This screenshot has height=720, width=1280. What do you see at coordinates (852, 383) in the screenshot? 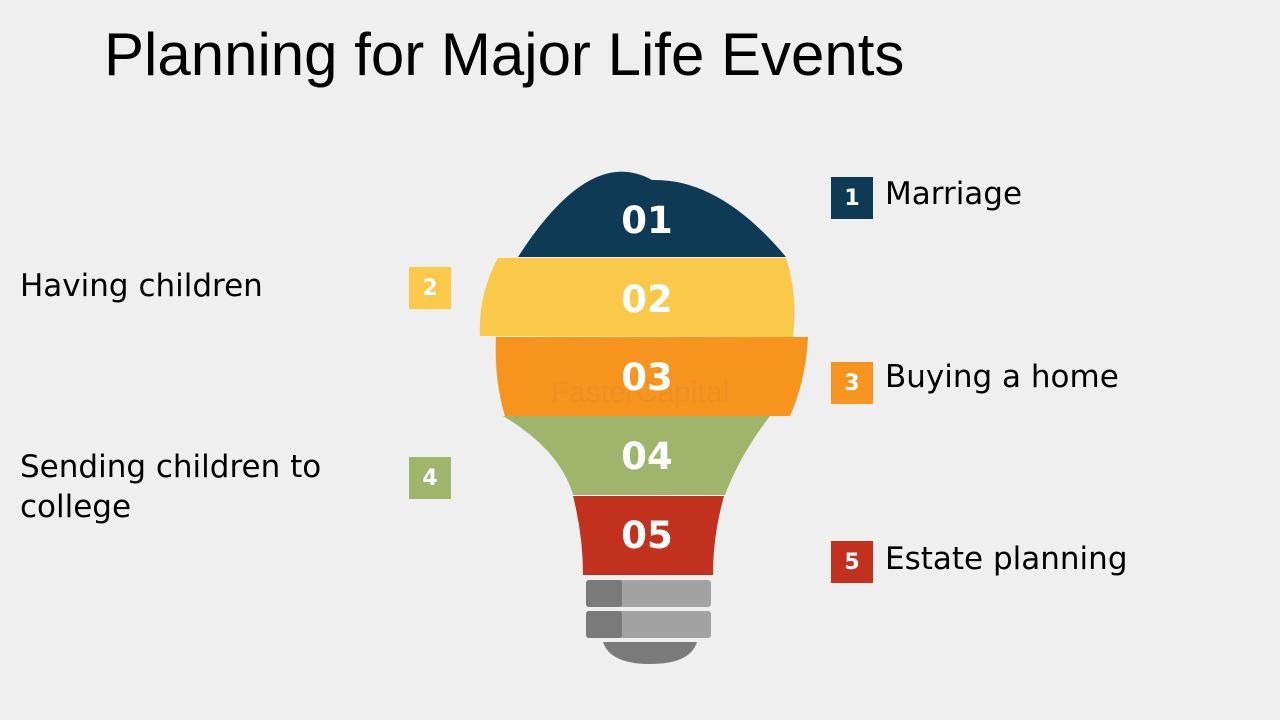
I see `badge-3: 3` at bounding box center [852, 383].